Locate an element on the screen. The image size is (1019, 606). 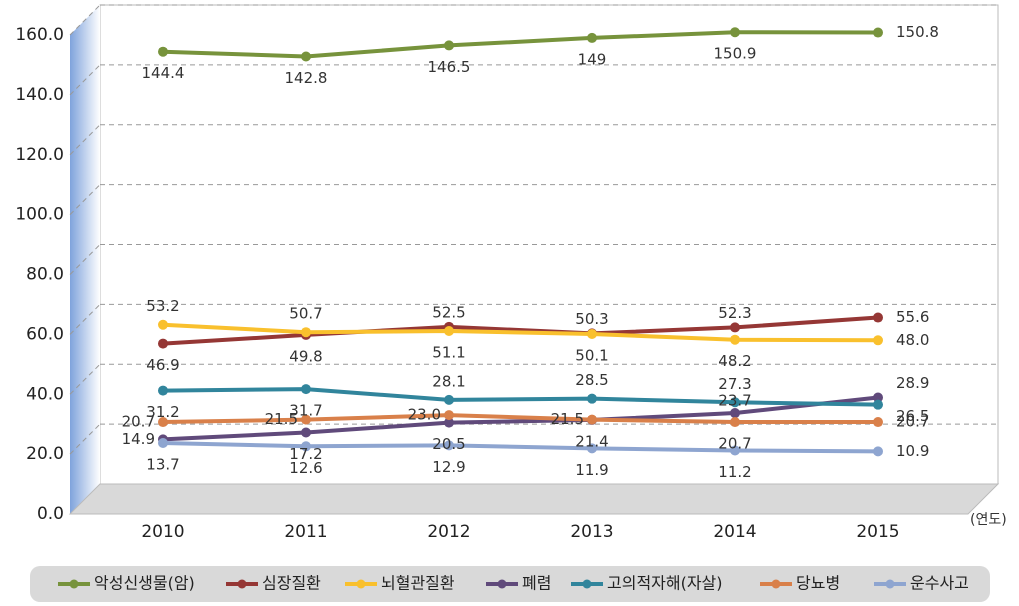
data-label: 17.2 is located at coordinates (305, 454).